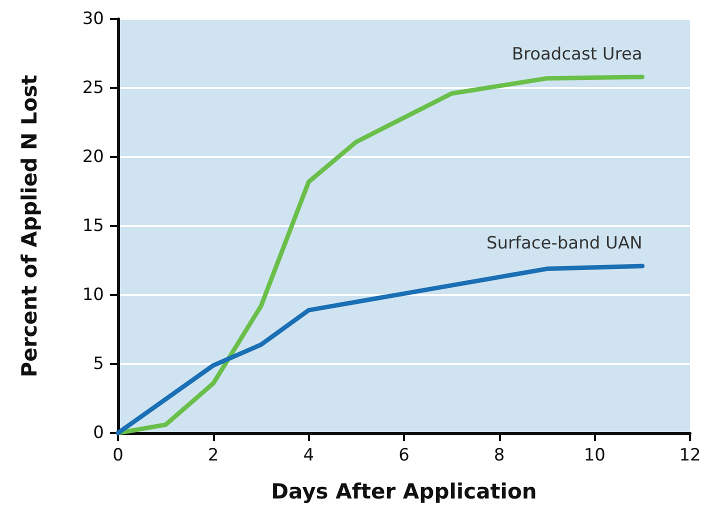  Describe the element at coordinates (93, 157) in the screenshot. I see `y-tick-label: 20` at that location.